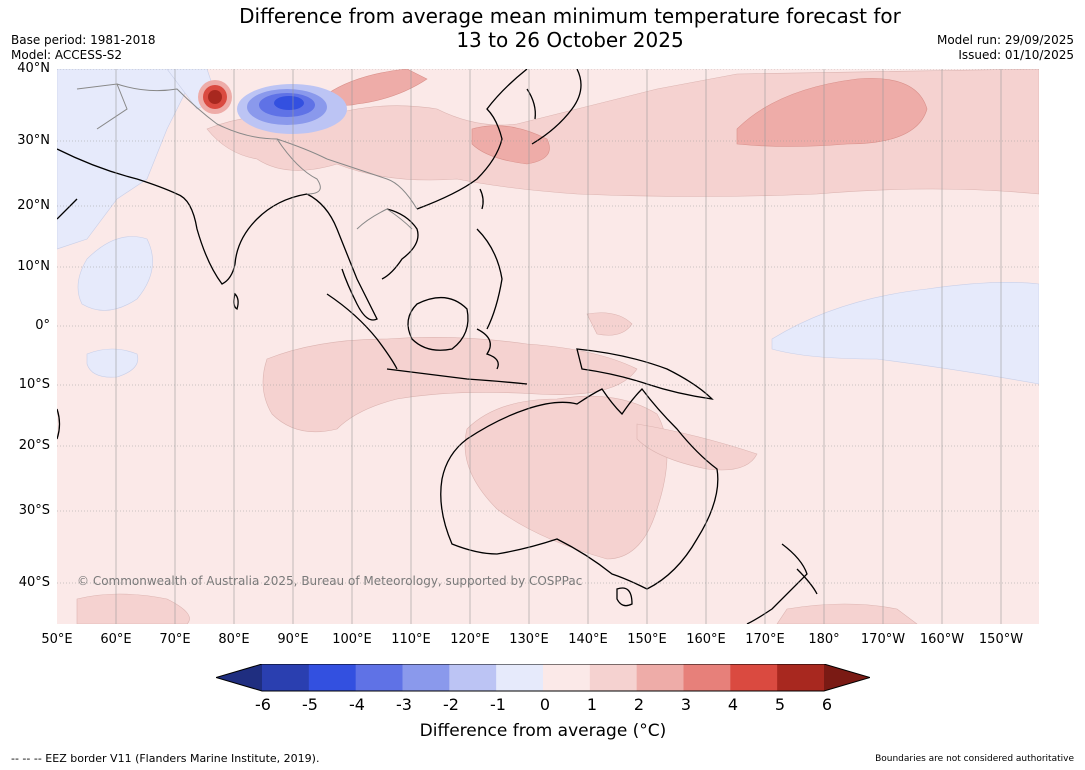 The width and height of the screenshot is (1085, 770). What do you see at coordinates (357, 704) in the screenshot?
I see `colorbar-tick: -4` at bounding box center [357, 704].